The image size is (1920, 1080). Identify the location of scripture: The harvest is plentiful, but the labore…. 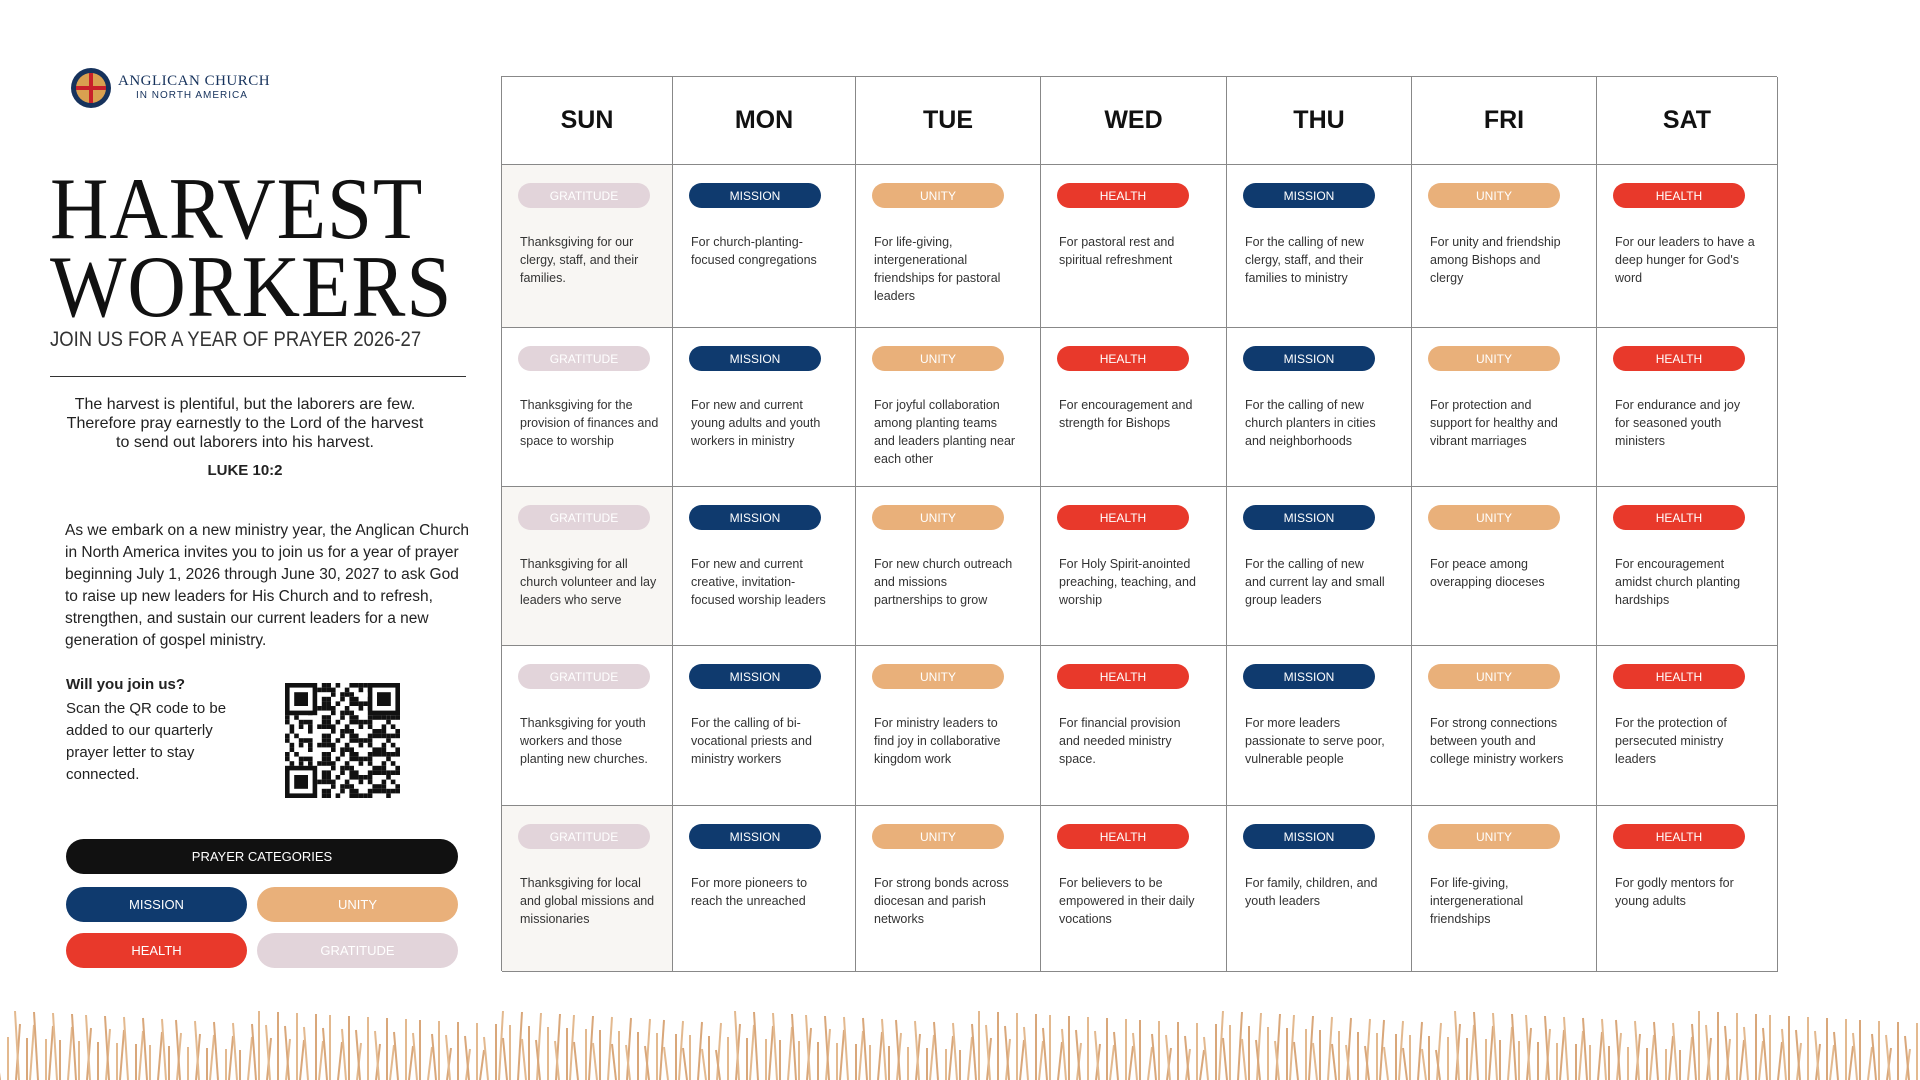
(245, 423).